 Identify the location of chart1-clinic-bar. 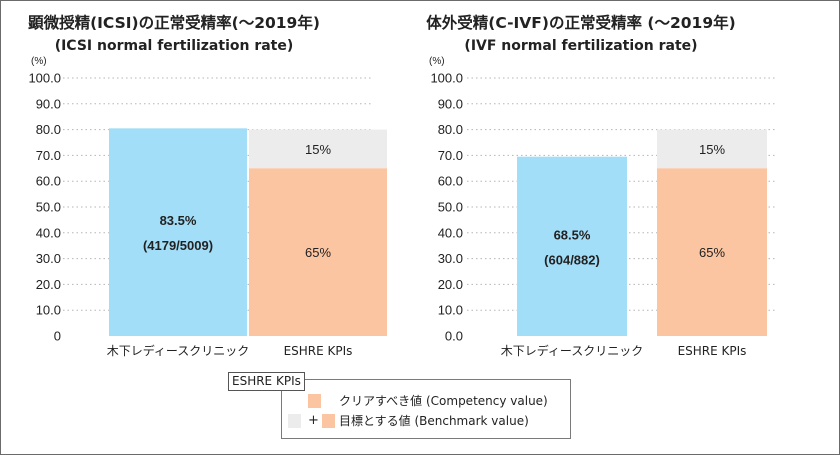
(178, 232).